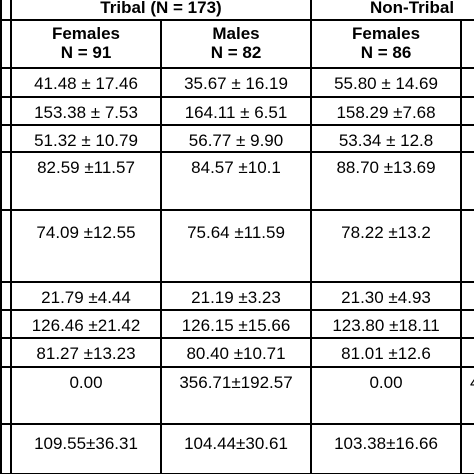 The image size is (474, 474). Describe the element at coordinates (467, 395) in the screenshot. I see `cut-off-cell: 4` at that location.